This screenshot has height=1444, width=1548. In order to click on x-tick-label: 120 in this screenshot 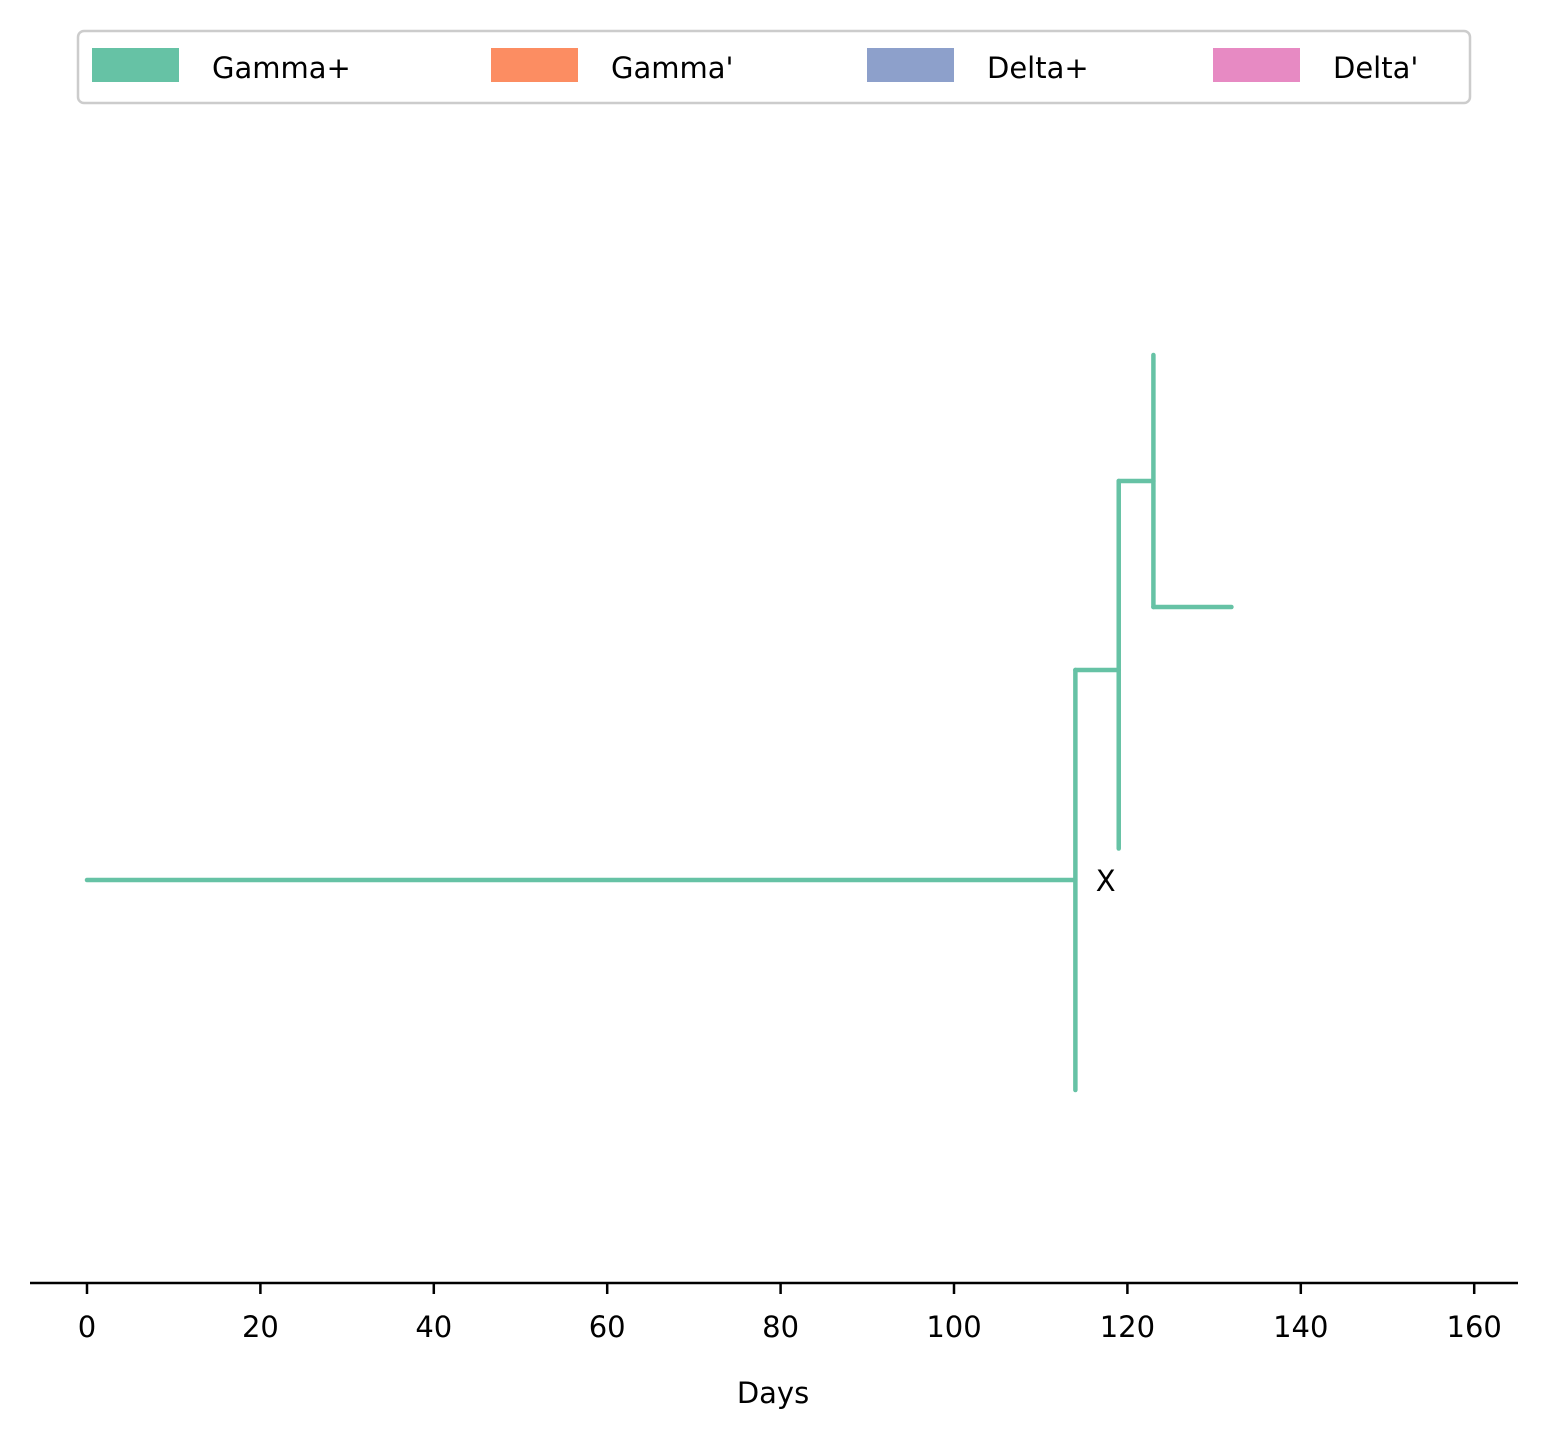, I will do `click(1127, 1327)`.